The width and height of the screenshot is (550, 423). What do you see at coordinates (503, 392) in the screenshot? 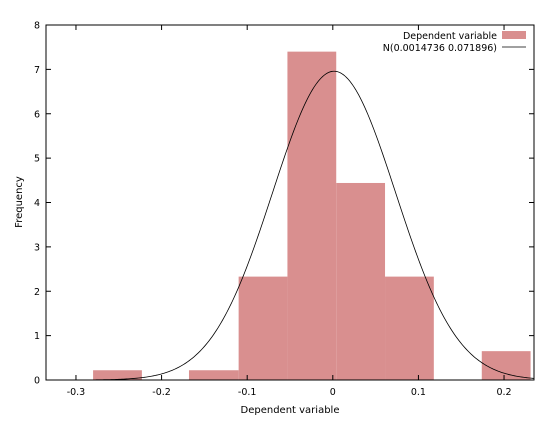
I see `x-tick-label: 0.2` at bounding box center [503, 392].